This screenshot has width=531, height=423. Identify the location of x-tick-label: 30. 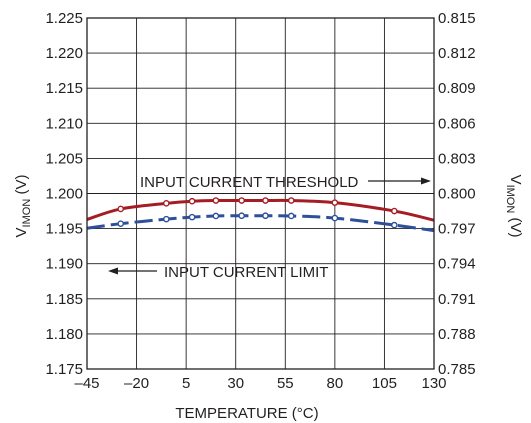
(235, 383).